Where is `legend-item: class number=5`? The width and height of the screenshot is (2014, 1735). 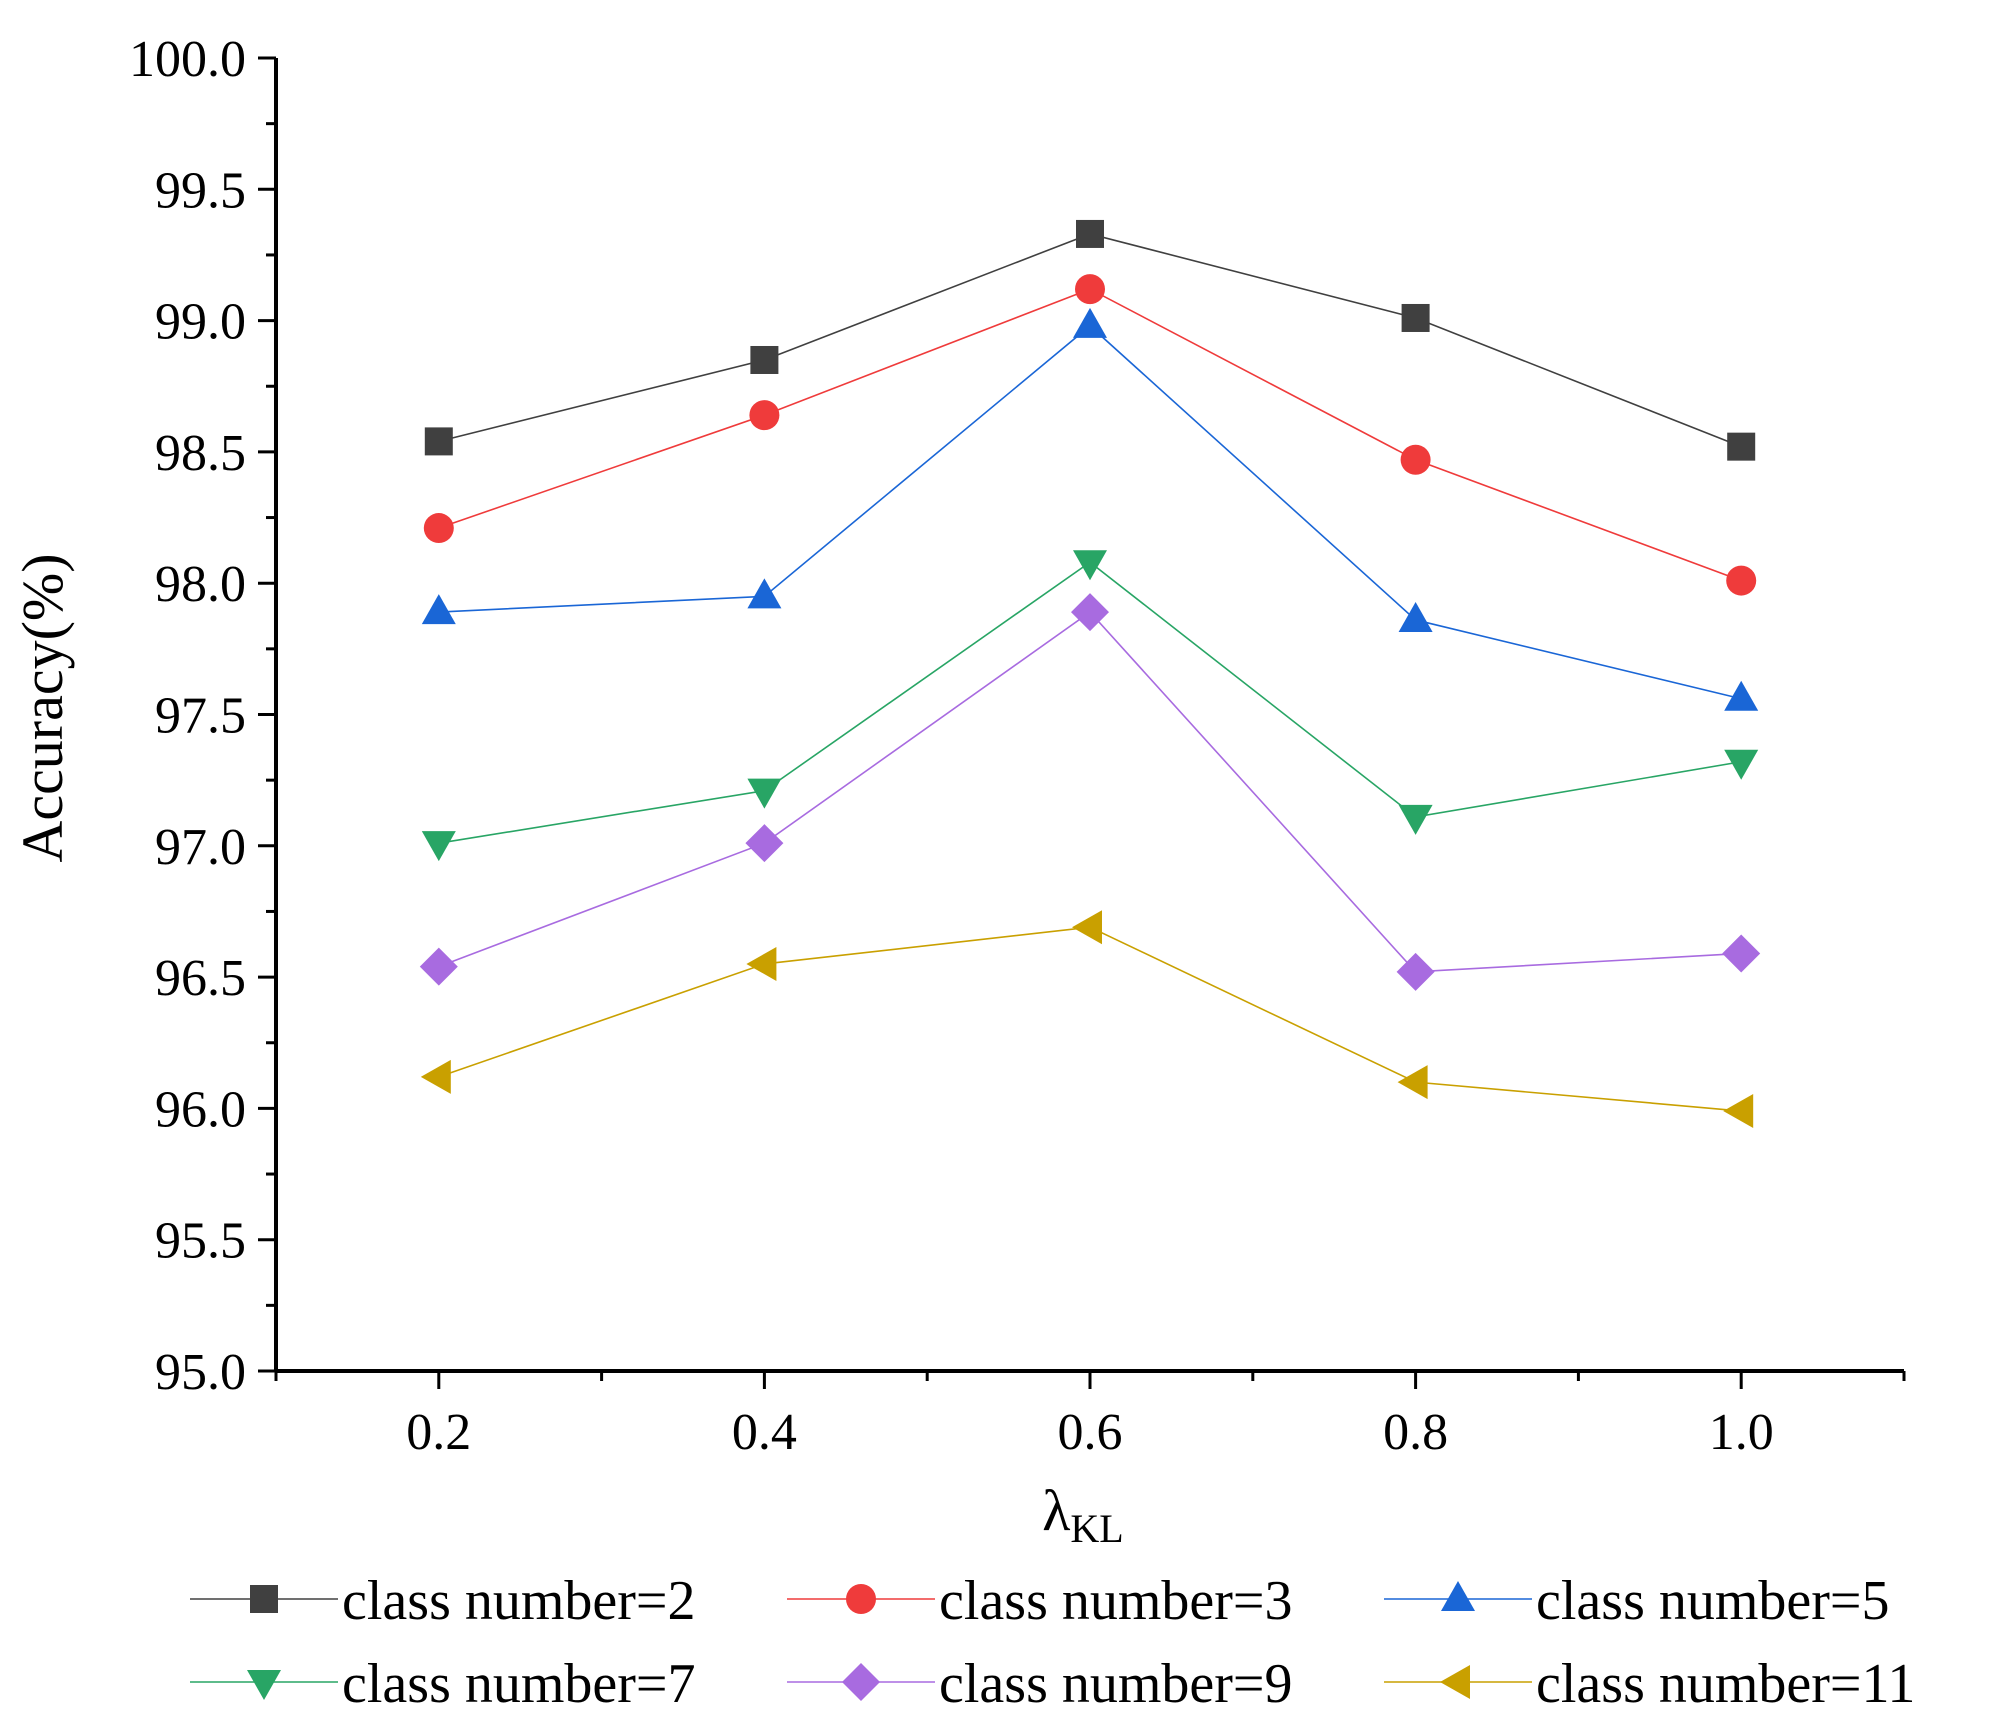 legend-item: class number=5 is located at coordinates (1637, 1601).